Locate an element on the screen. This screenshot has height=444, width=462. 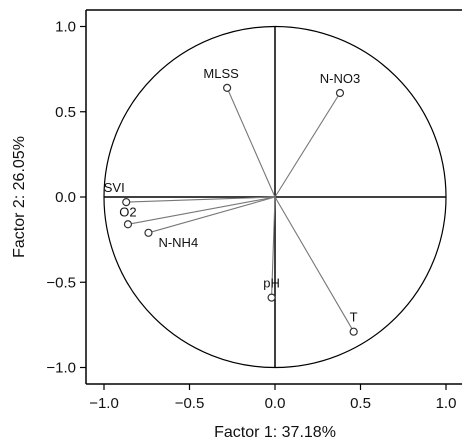
y-tick-label: 0.5 is located at coordinates (65, 112).